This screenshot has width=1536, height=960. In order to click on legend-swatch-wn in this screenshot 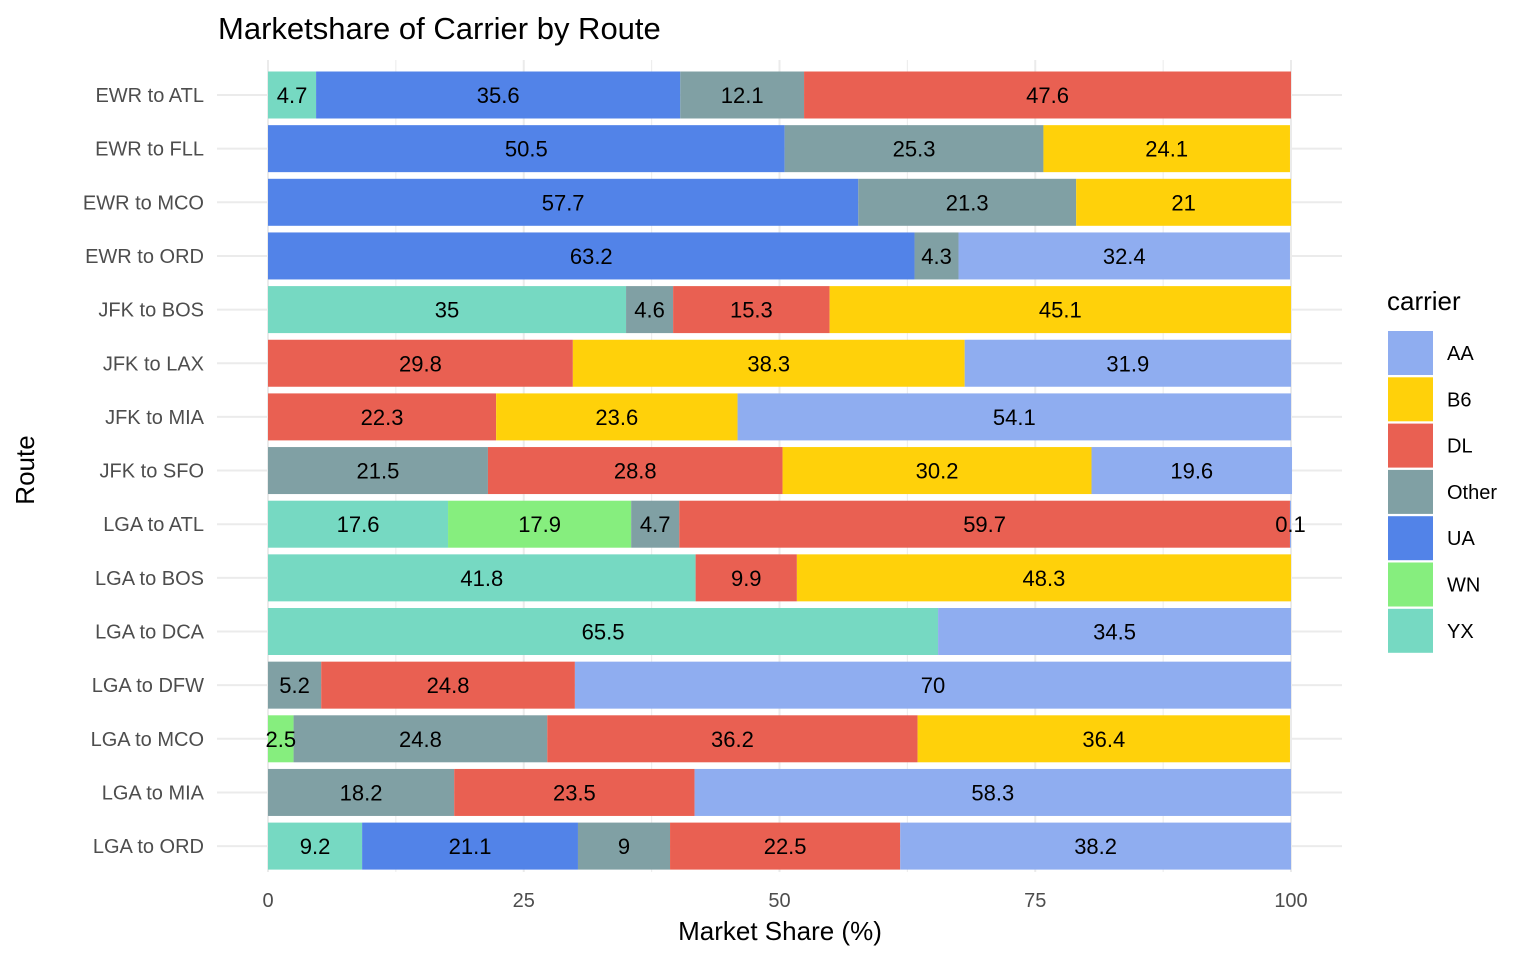, I will do `click(1410, 584)`.